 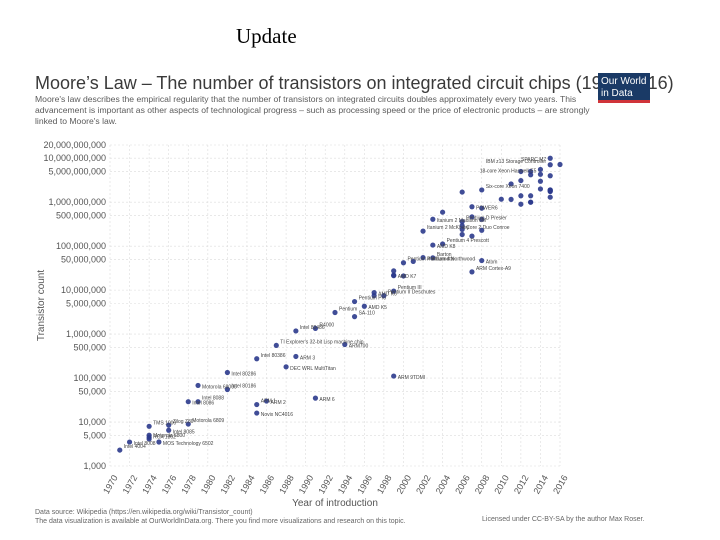 What do you see at coordinates (208, 484) in the screenshot?
I see `x-tick-label: 1980` at bounding box center [208, 484].